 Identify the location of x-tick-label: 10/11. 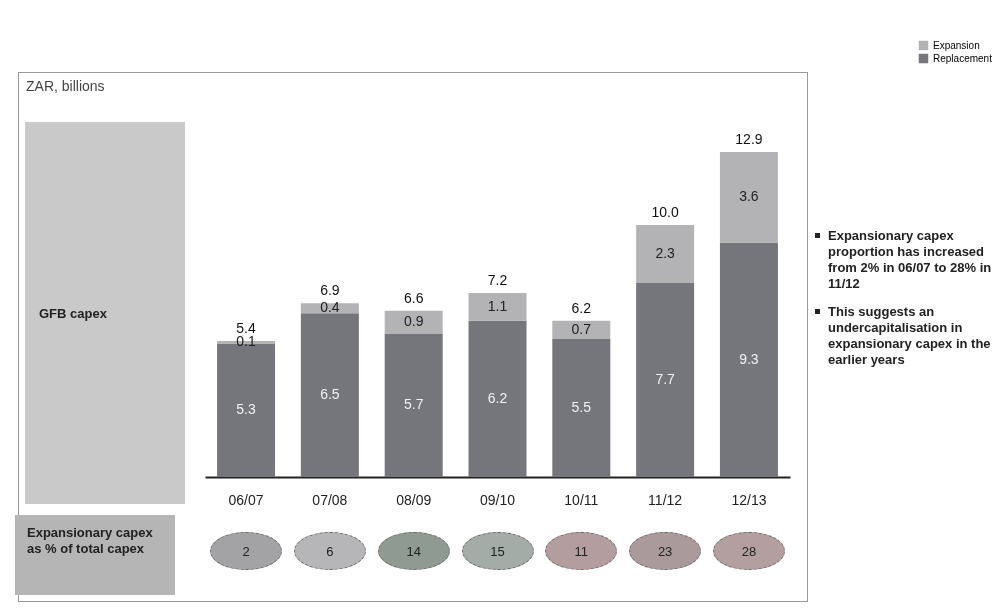
(581, 499).